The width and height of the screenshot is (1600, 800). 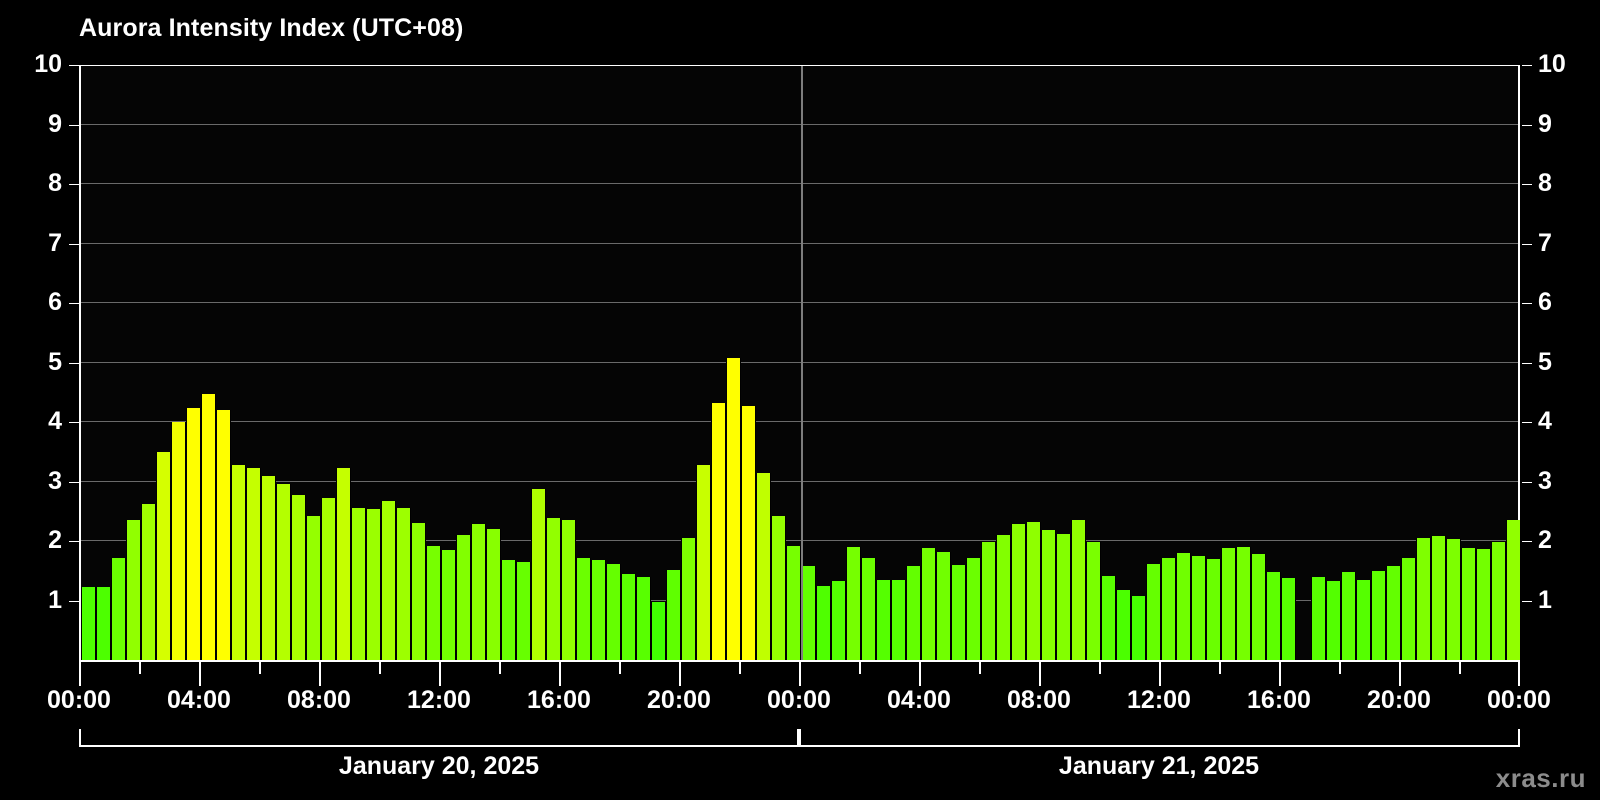 What do you see at coordinates (1545, 242) in the screenshot?
I see `y-tick-label-right-7: 7` at bounding box center [1545, 242].